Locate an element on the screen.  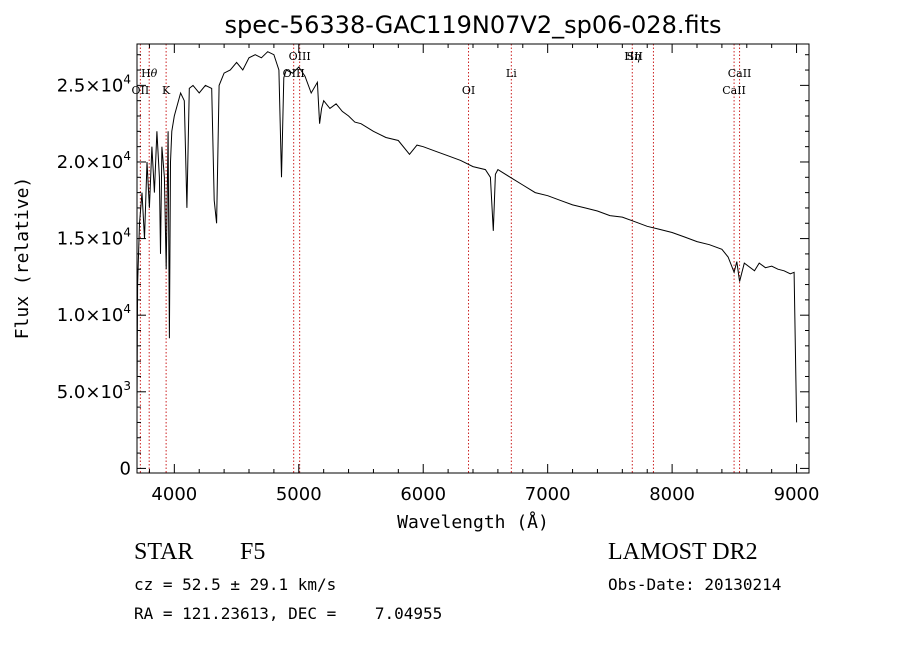
chart-title: spec-56338-GAC119N07V2_sp06-028.fits is located at coordinates (473, 25).